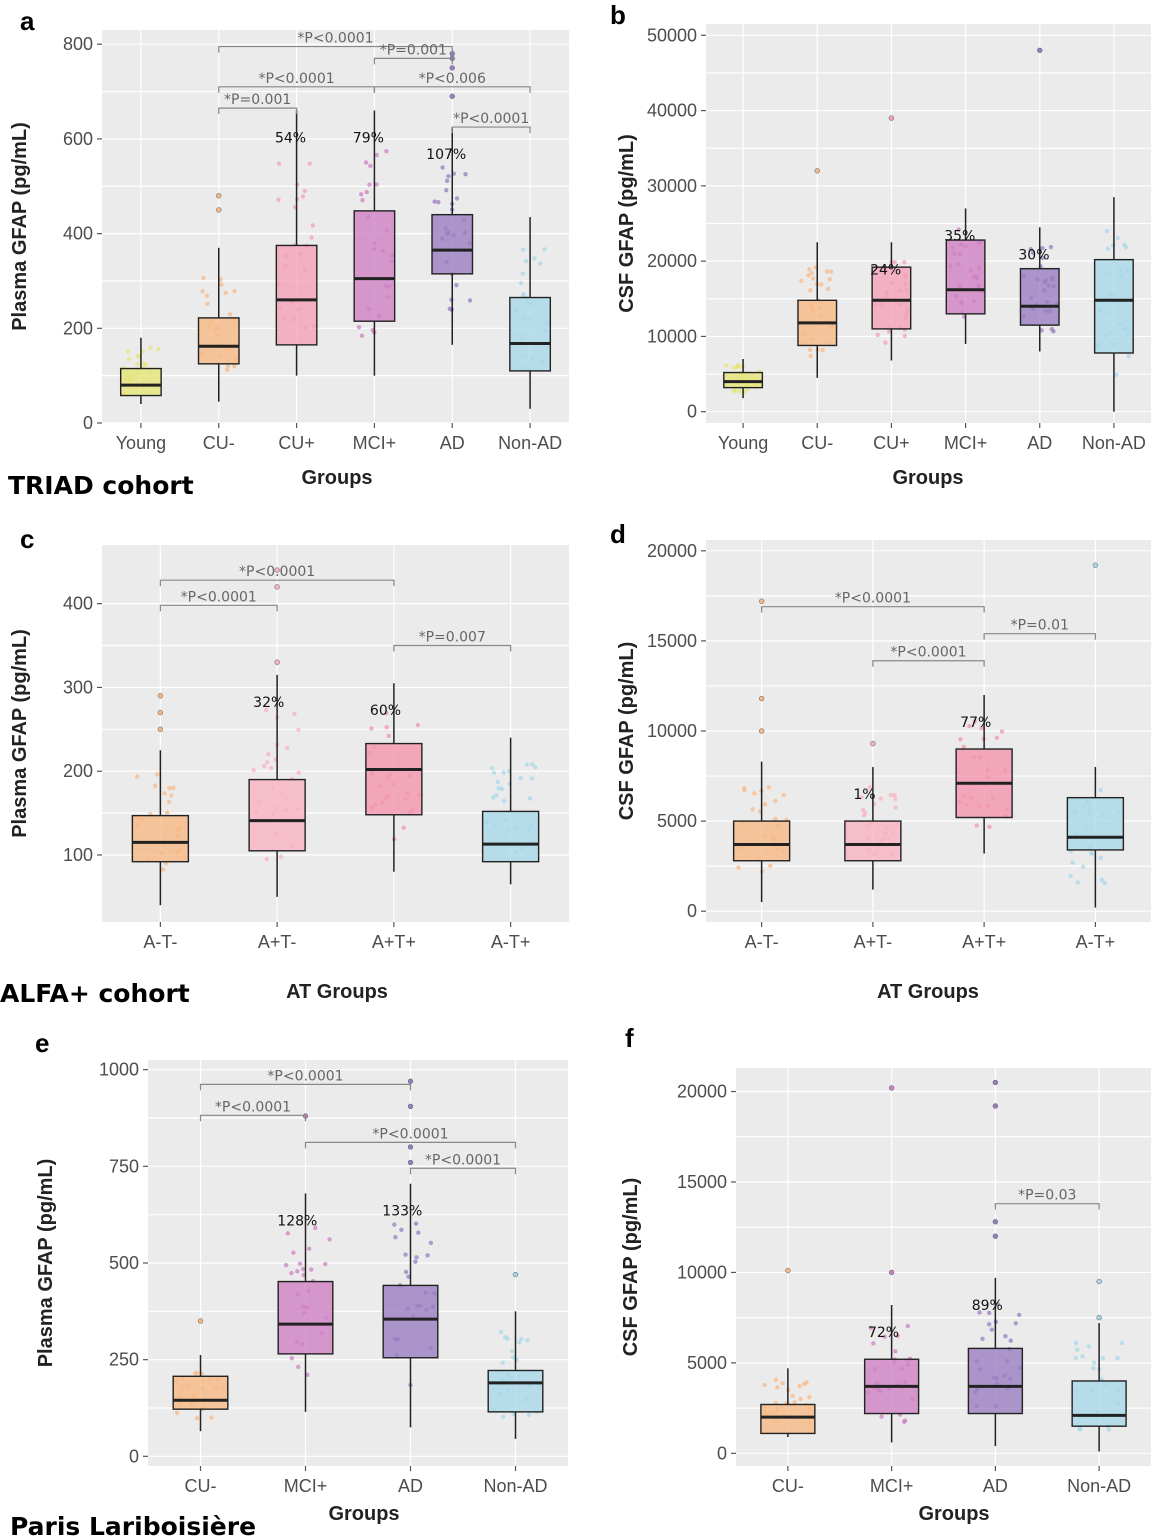  Describe the element at coordinates (672, 641) in the screenshot. I see `y-tick-label: 15000` at that location.